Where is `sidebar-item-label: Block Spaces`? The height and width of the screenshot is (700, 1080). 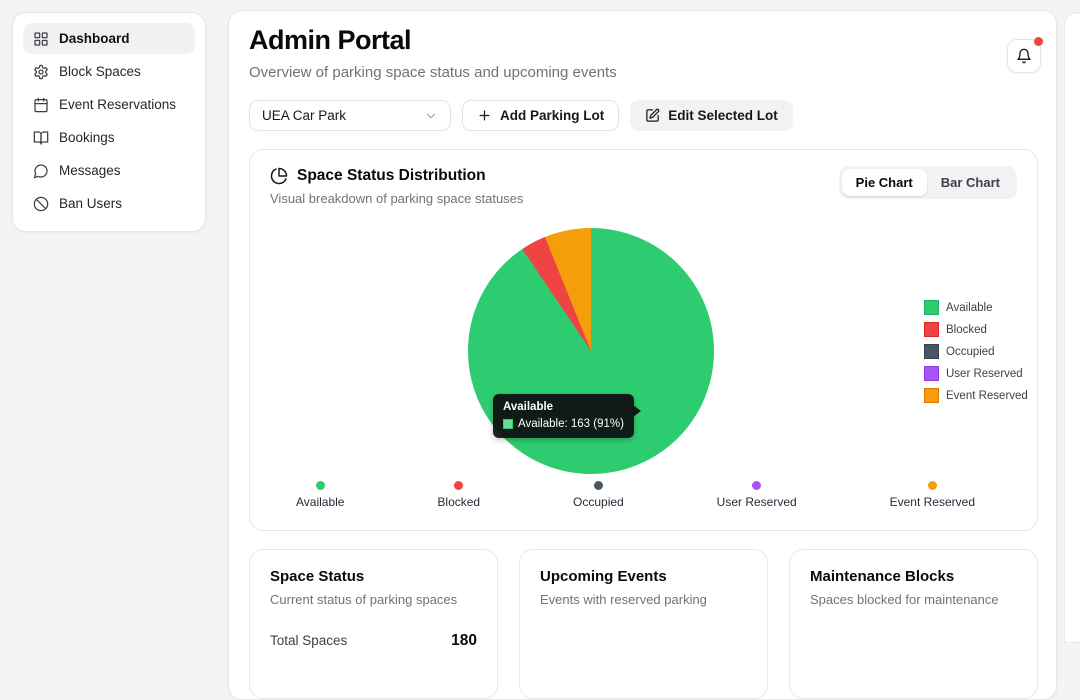 sidebar-item-label: Block Spaces is located at coordinates (100, 71).